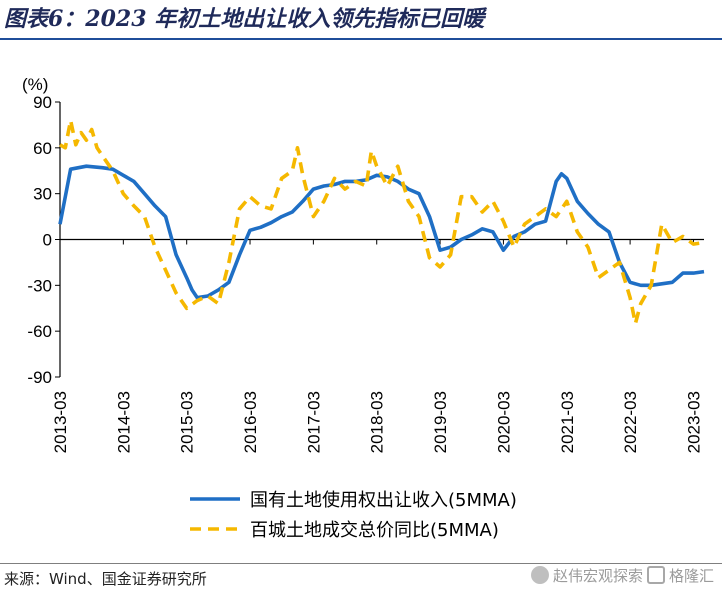  Describe the element at coordinates (244, 19) in the screenshot. I see `chart-title: 图表6：2023 年初土地出让收入领先指标已回暖` at that location.